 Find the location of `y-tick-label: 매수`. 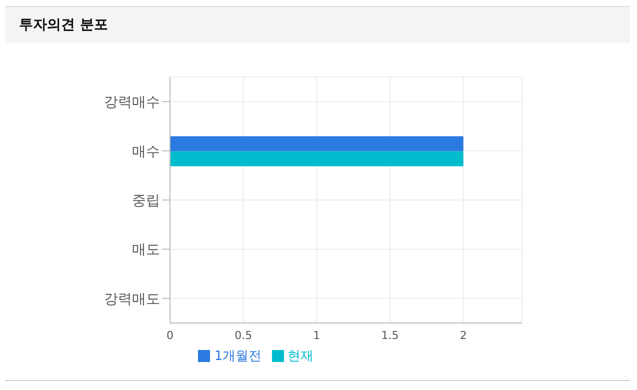

y-tick-label: 매수 is located at coordinates (146, 152).